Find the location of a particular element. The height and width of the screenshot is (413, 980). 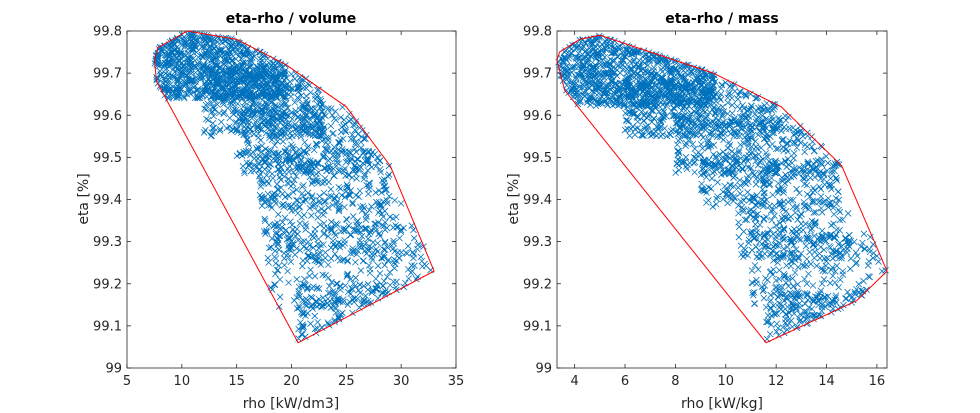

volume-x-tick-label: 25 is located at coordinates (346, 381).